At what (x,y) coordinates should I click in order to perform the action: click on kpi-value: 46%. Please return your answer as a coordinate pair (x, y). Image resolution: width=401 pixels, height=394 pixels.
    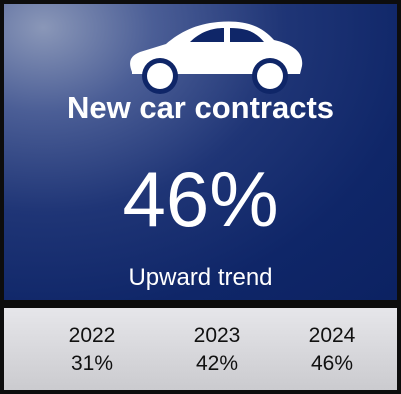
    Looking at the image, I should click on (200, 199).